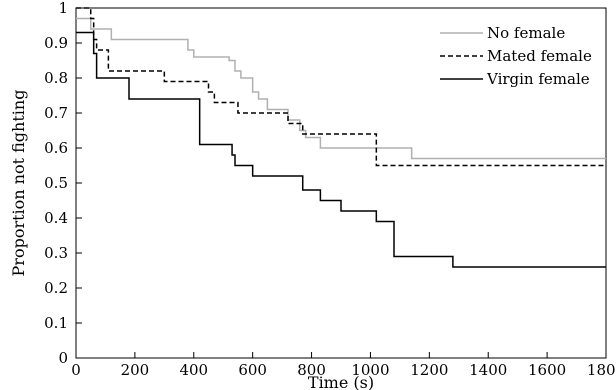  What do you see at coordinates (56, 113) in the screenshot?
I see `y-tick-label: 0.7` at bounding box center [56, 113].